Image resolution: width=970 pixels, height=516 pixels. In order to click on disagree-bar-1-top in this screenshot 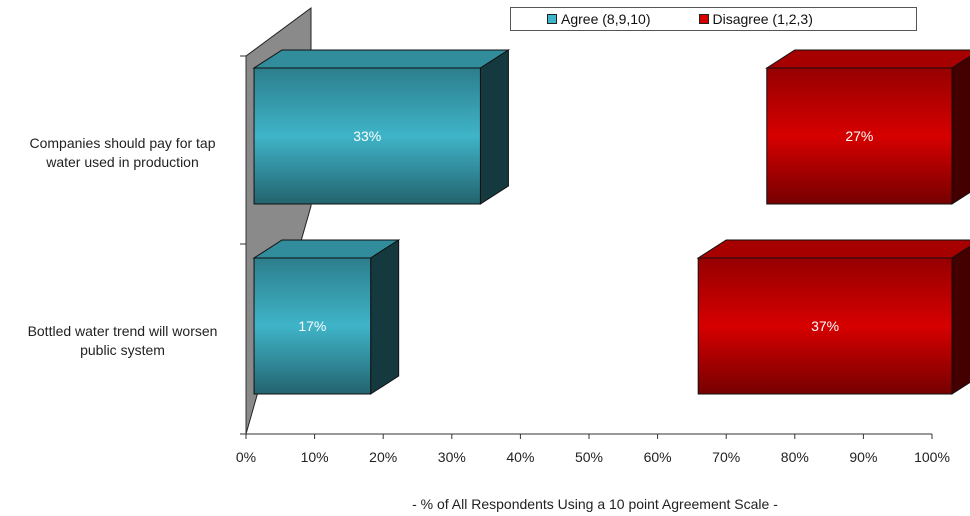, I will do `click(867, 59)`.